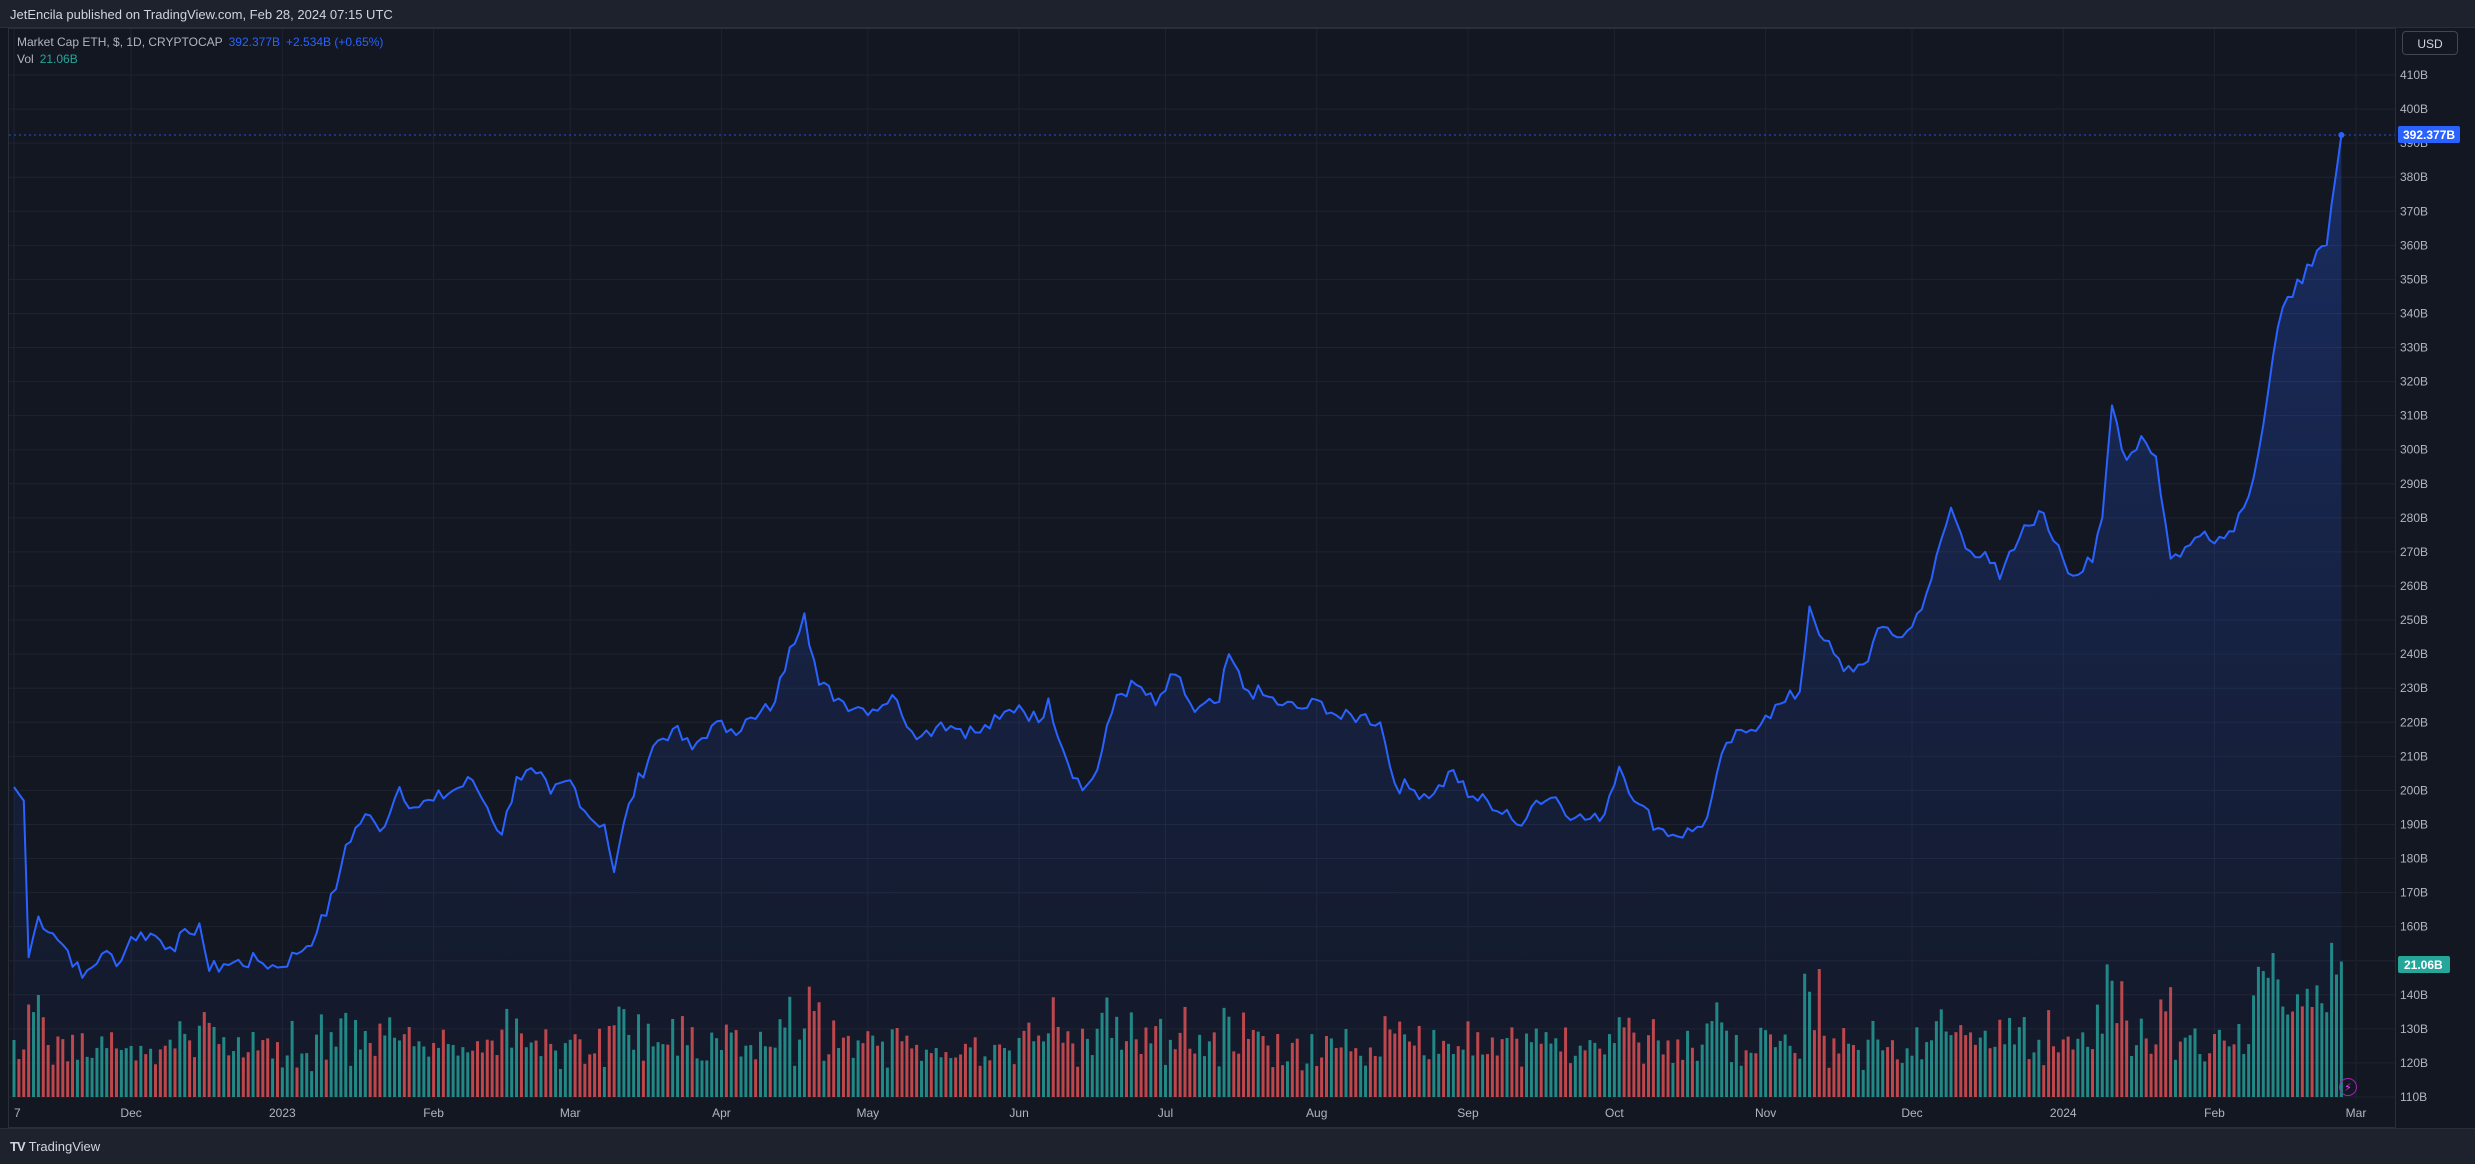  What do you see at coordinates (2341, 135) in the screenshot?
I see `last-price-dot` at bounding box center [2341, 135].